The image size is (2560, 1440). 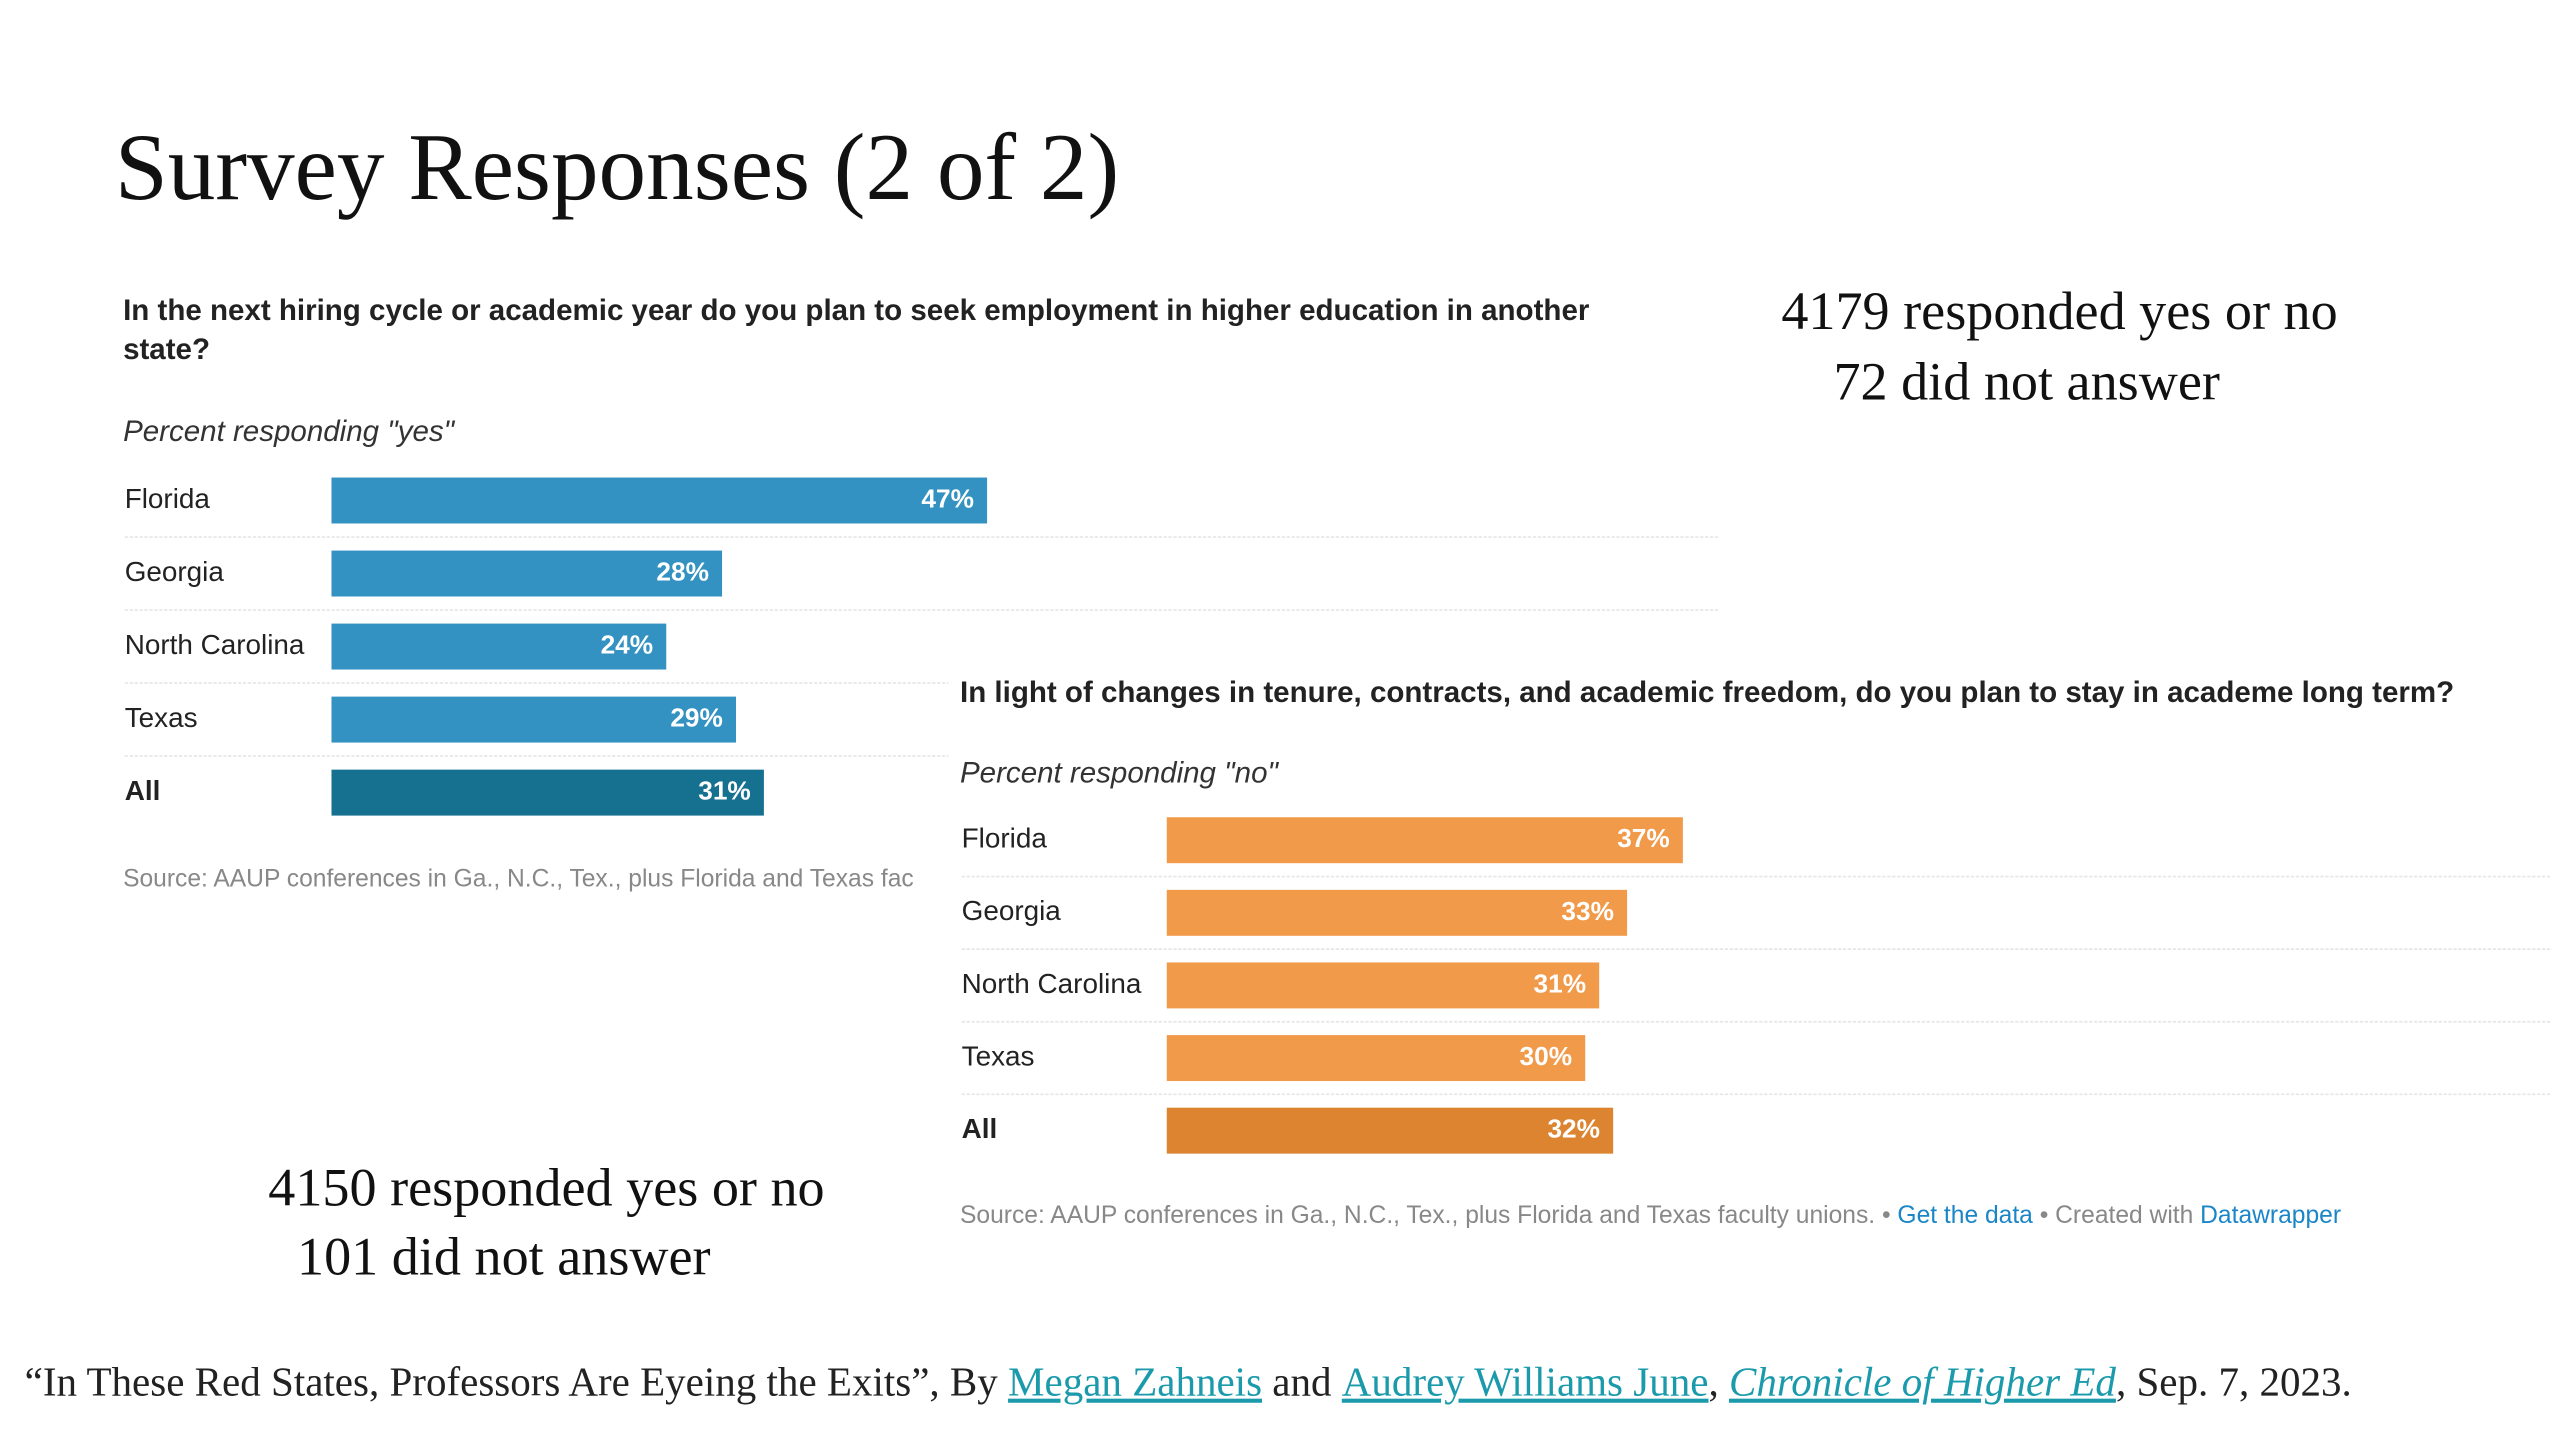 I want to click on chart-subtitle: Percent responding "yes", so click(x=289, y=431).